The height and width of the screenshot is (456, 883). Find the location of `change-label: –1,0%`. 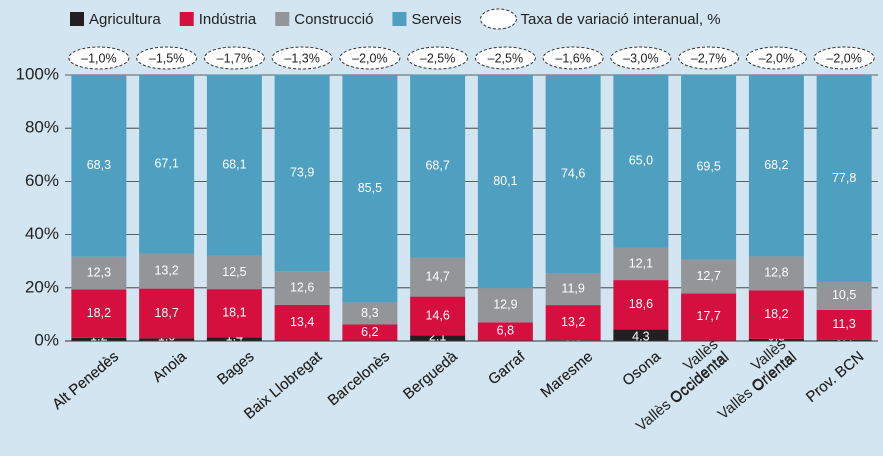

change-label: –1,0% is located at coordinates (98, 58).